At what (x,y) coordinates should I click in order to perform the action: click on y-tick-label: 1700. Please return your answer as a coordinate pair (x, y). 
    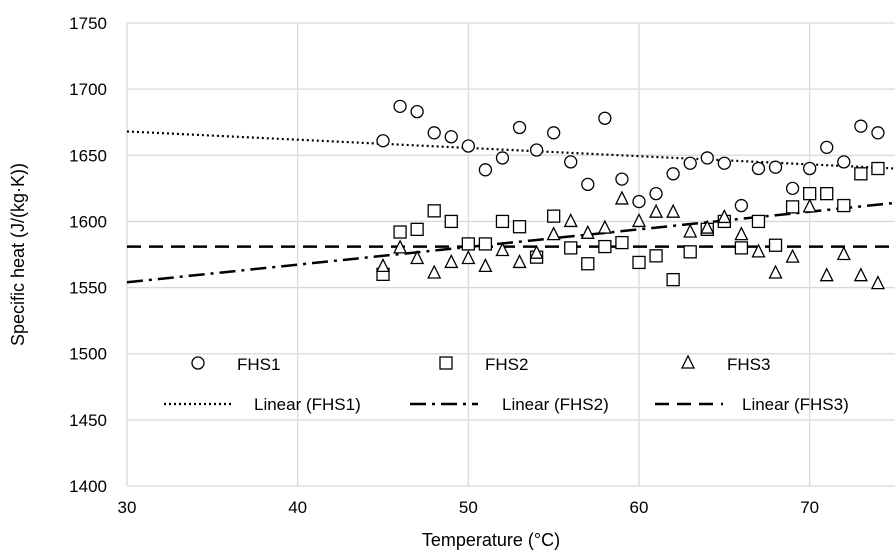
    Looking at the image, I should click on (88, 89).